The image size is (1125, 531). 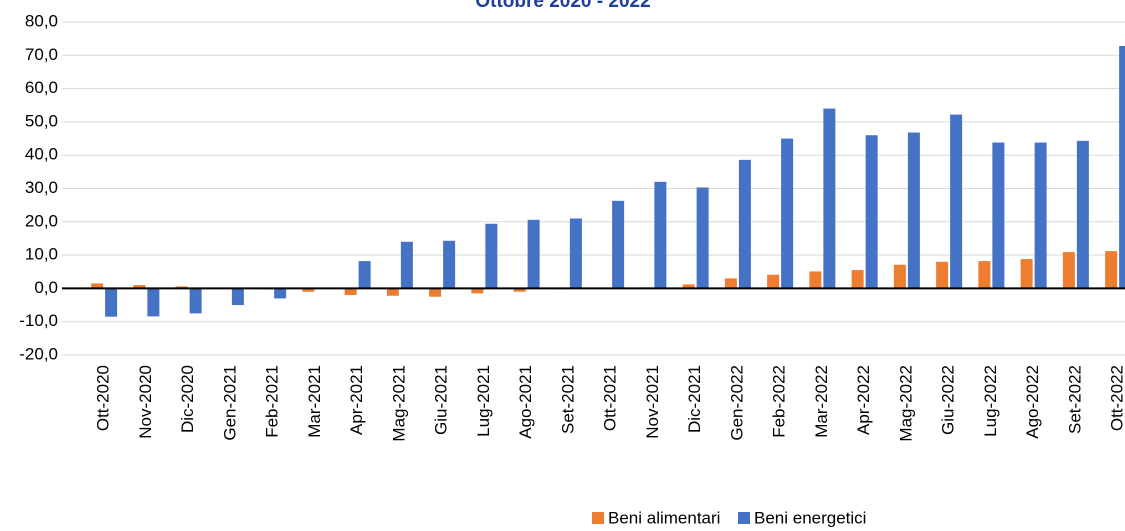 I want to click on chart-title: Ottobre 2020 - 2022, so click(x=562, y=6).